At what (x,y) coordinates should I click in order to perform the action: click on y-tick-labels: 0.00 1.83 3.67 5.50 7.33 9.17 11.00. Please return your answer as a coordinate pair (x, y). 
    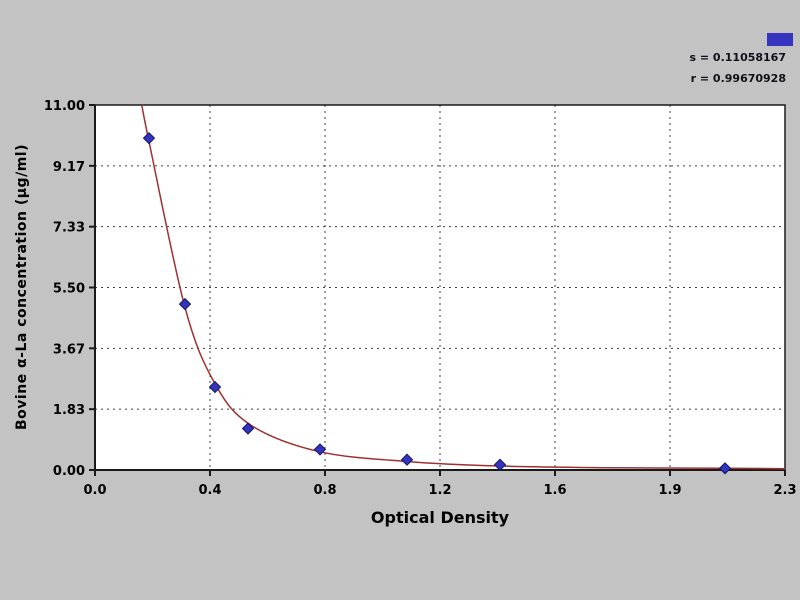
    Looking at the image, I should click on (64, 289).